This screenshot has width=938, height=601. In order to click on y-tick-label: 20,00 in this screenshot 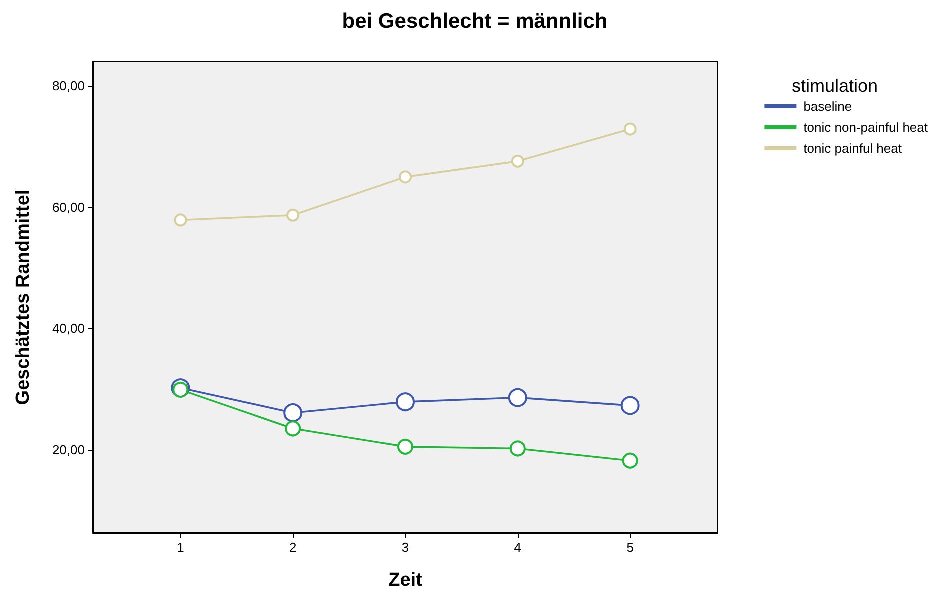, I will do `click(68, 450)`.